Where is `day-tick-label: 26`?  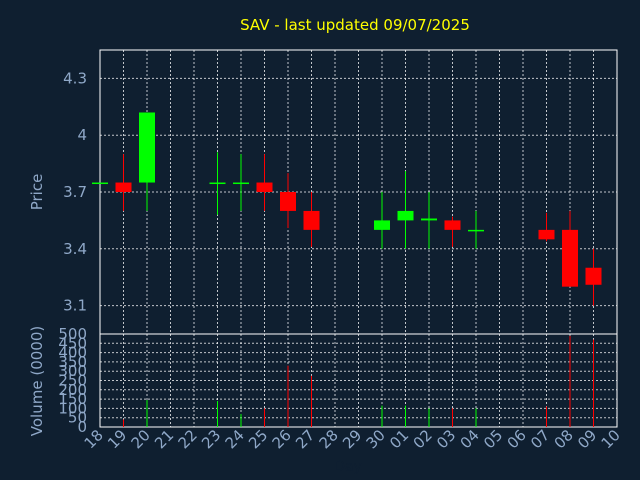
day-tick-label: 26 is located at coordinates (282, 439).